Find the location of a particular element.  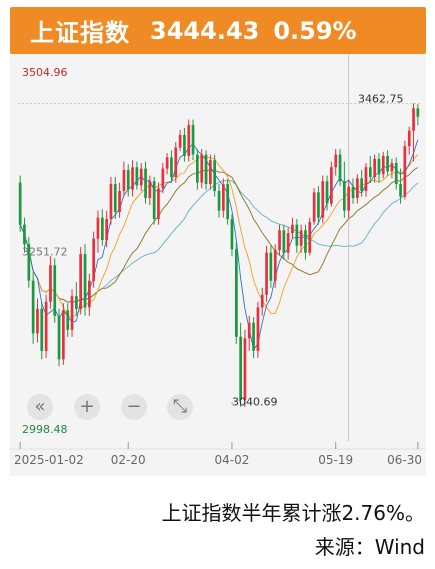

index-name: 上证指数 is located at coordinates (80, 33).